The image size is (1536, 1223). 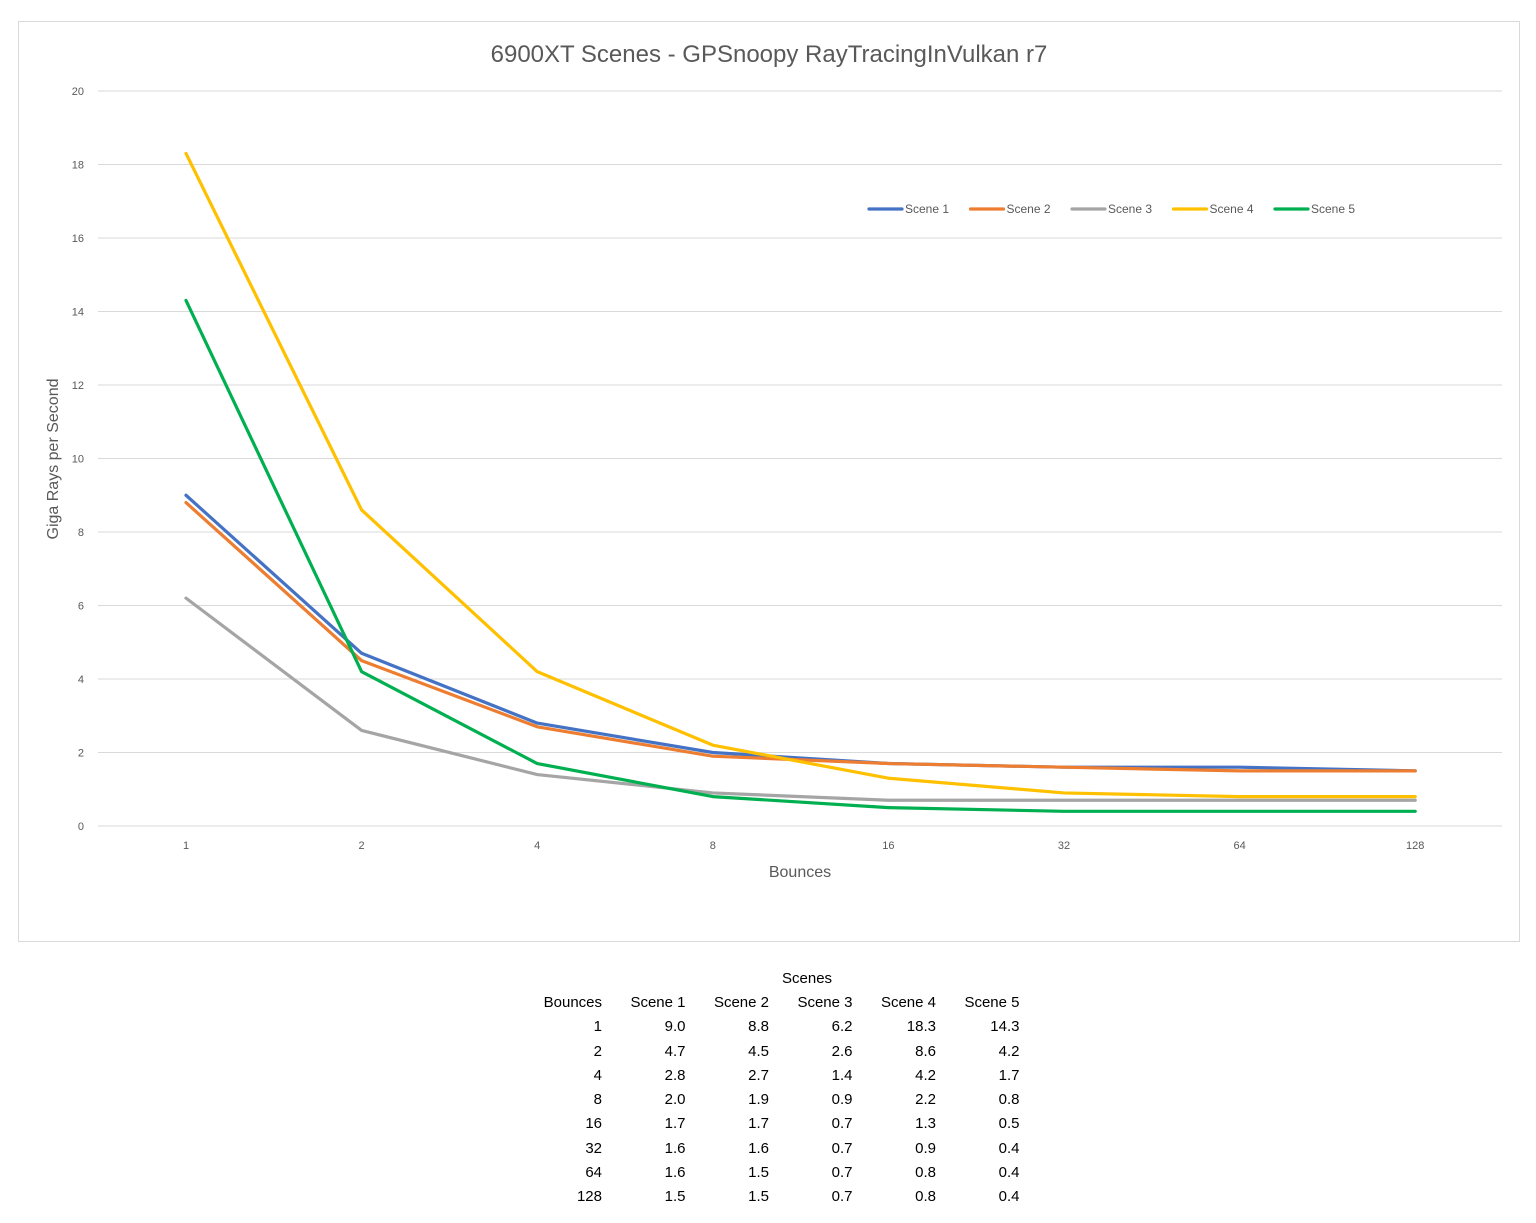 What do you see at coordinates (1064, 846) in the screenshot?
I see `x-tick-label: 32` at bounding box center [1064, 846].